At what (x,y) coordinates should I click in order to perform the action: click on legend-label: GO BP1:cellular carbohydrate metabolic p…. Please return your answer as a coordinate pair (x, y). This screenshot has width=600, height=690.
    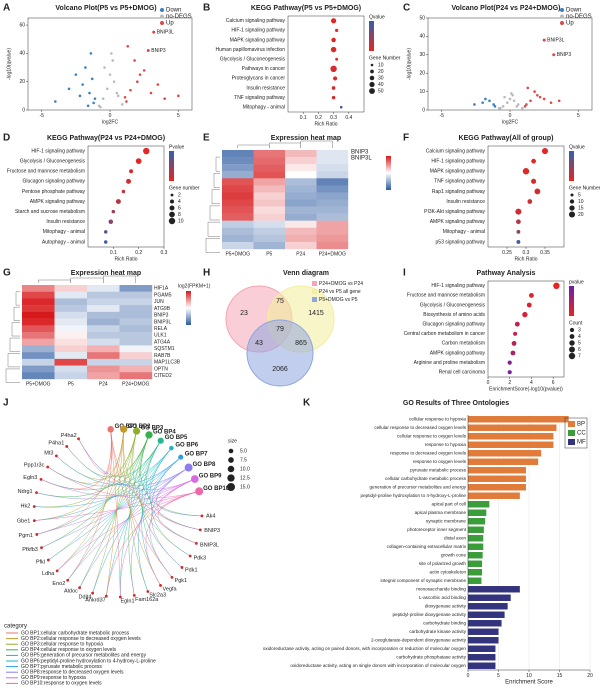
    Looking at the image, I should click on (75, 633).